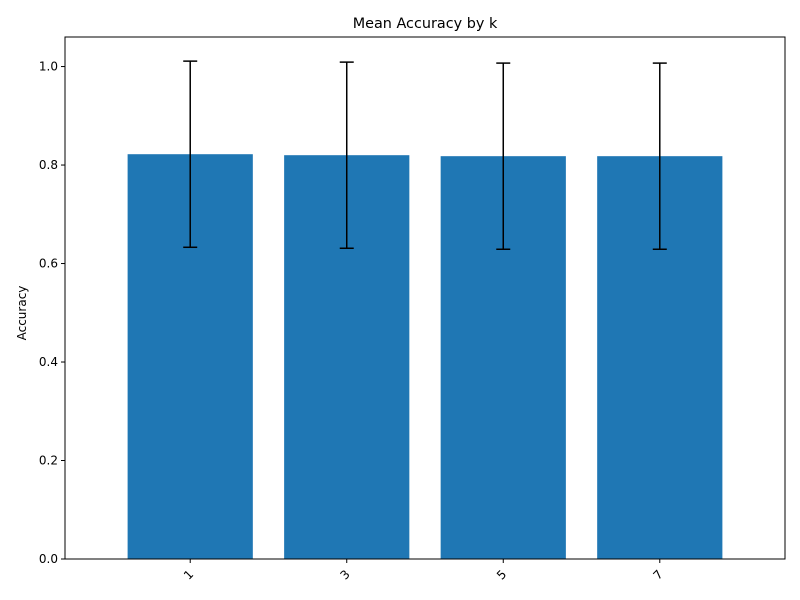  What do you see at coordinates (501, 574) in the screenshot?
I see `x-tick-label: 5` at bounding box center [501, 574].